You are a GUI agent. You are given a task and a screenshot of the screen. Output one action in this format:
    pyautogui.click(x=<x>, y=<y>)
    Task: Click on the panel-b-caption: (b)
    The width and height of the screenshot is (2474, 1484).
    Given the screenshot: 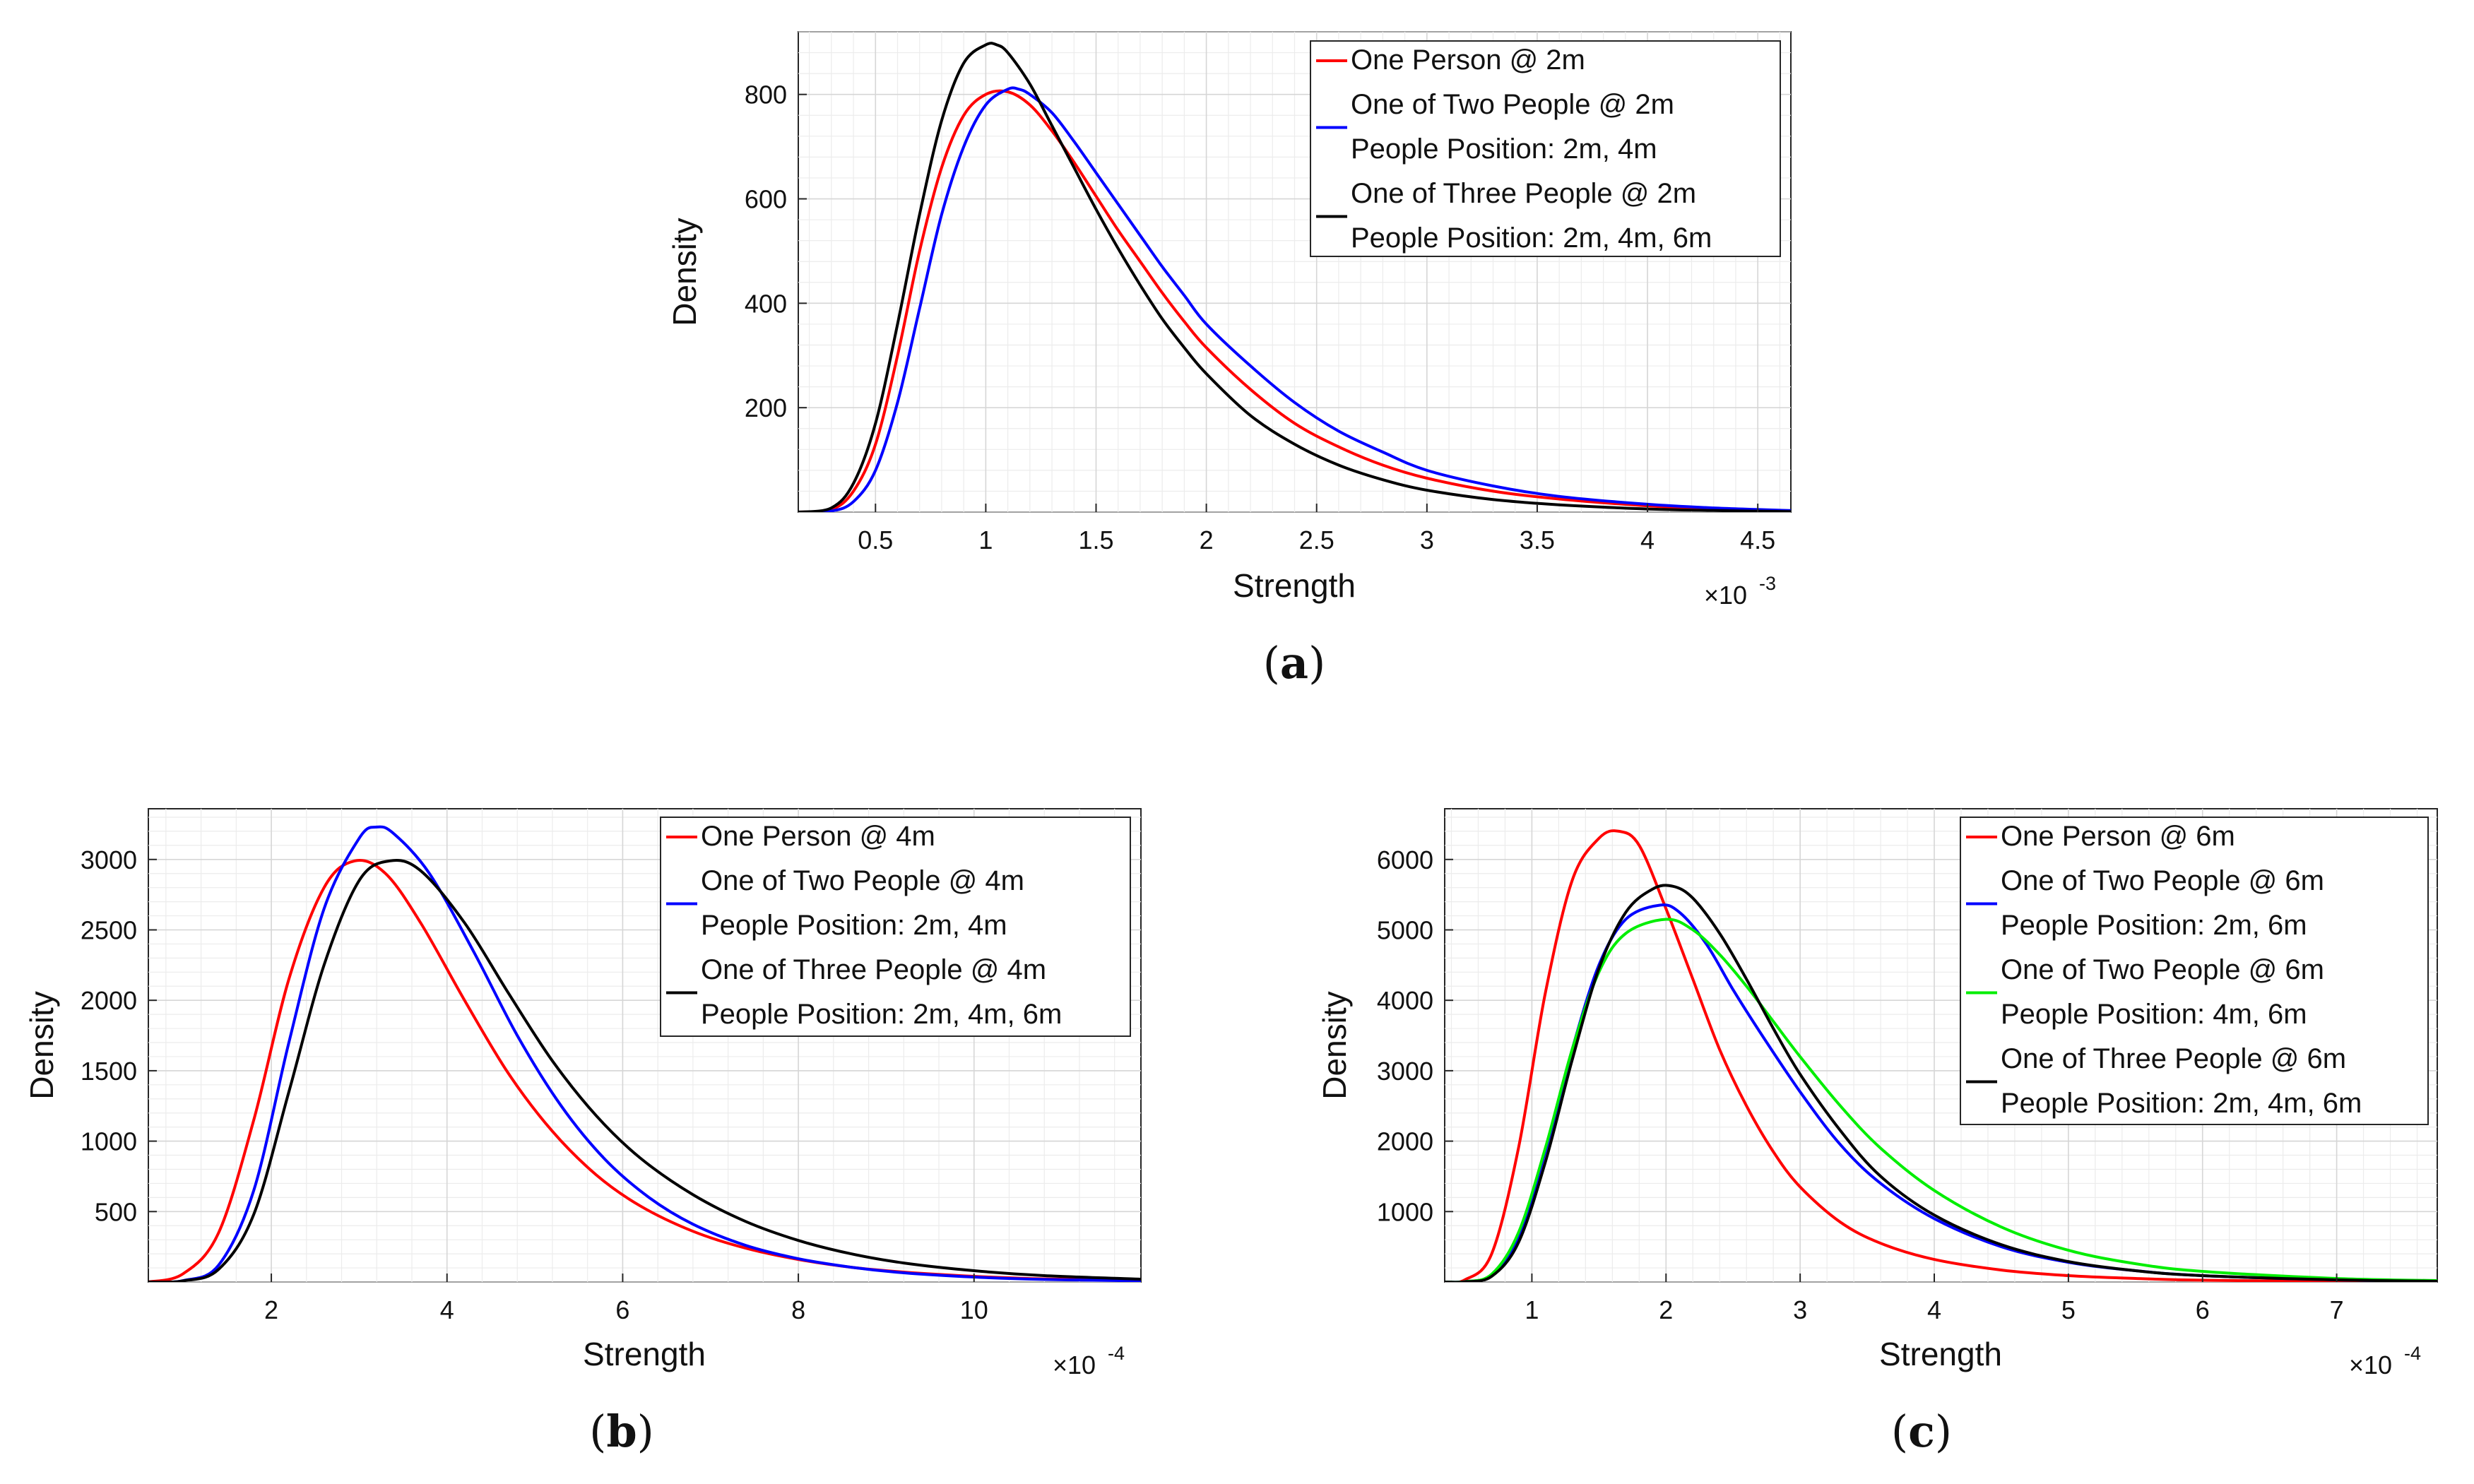 What is the action you would take?
    pyautogui.click(x=621, y=1431)
    